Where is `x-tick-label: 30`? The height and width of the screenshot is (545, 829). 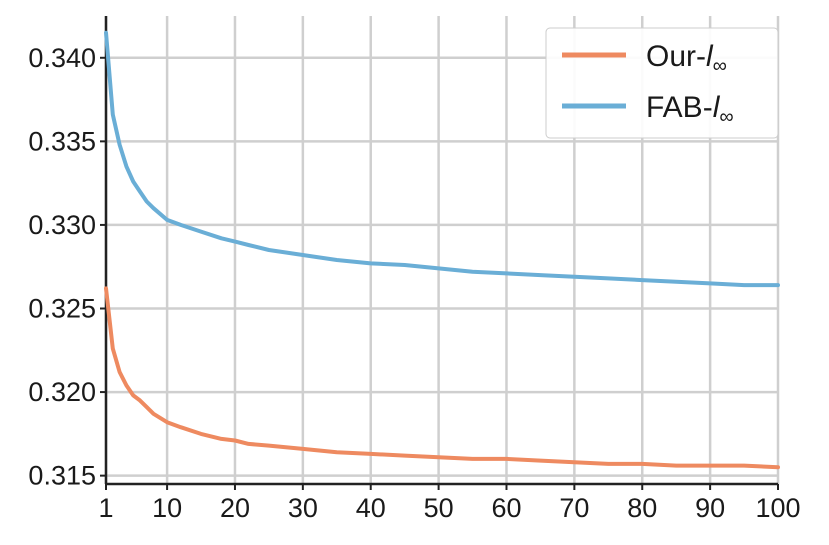
x-tick-label: 30 is located at coordinates (303, 508).